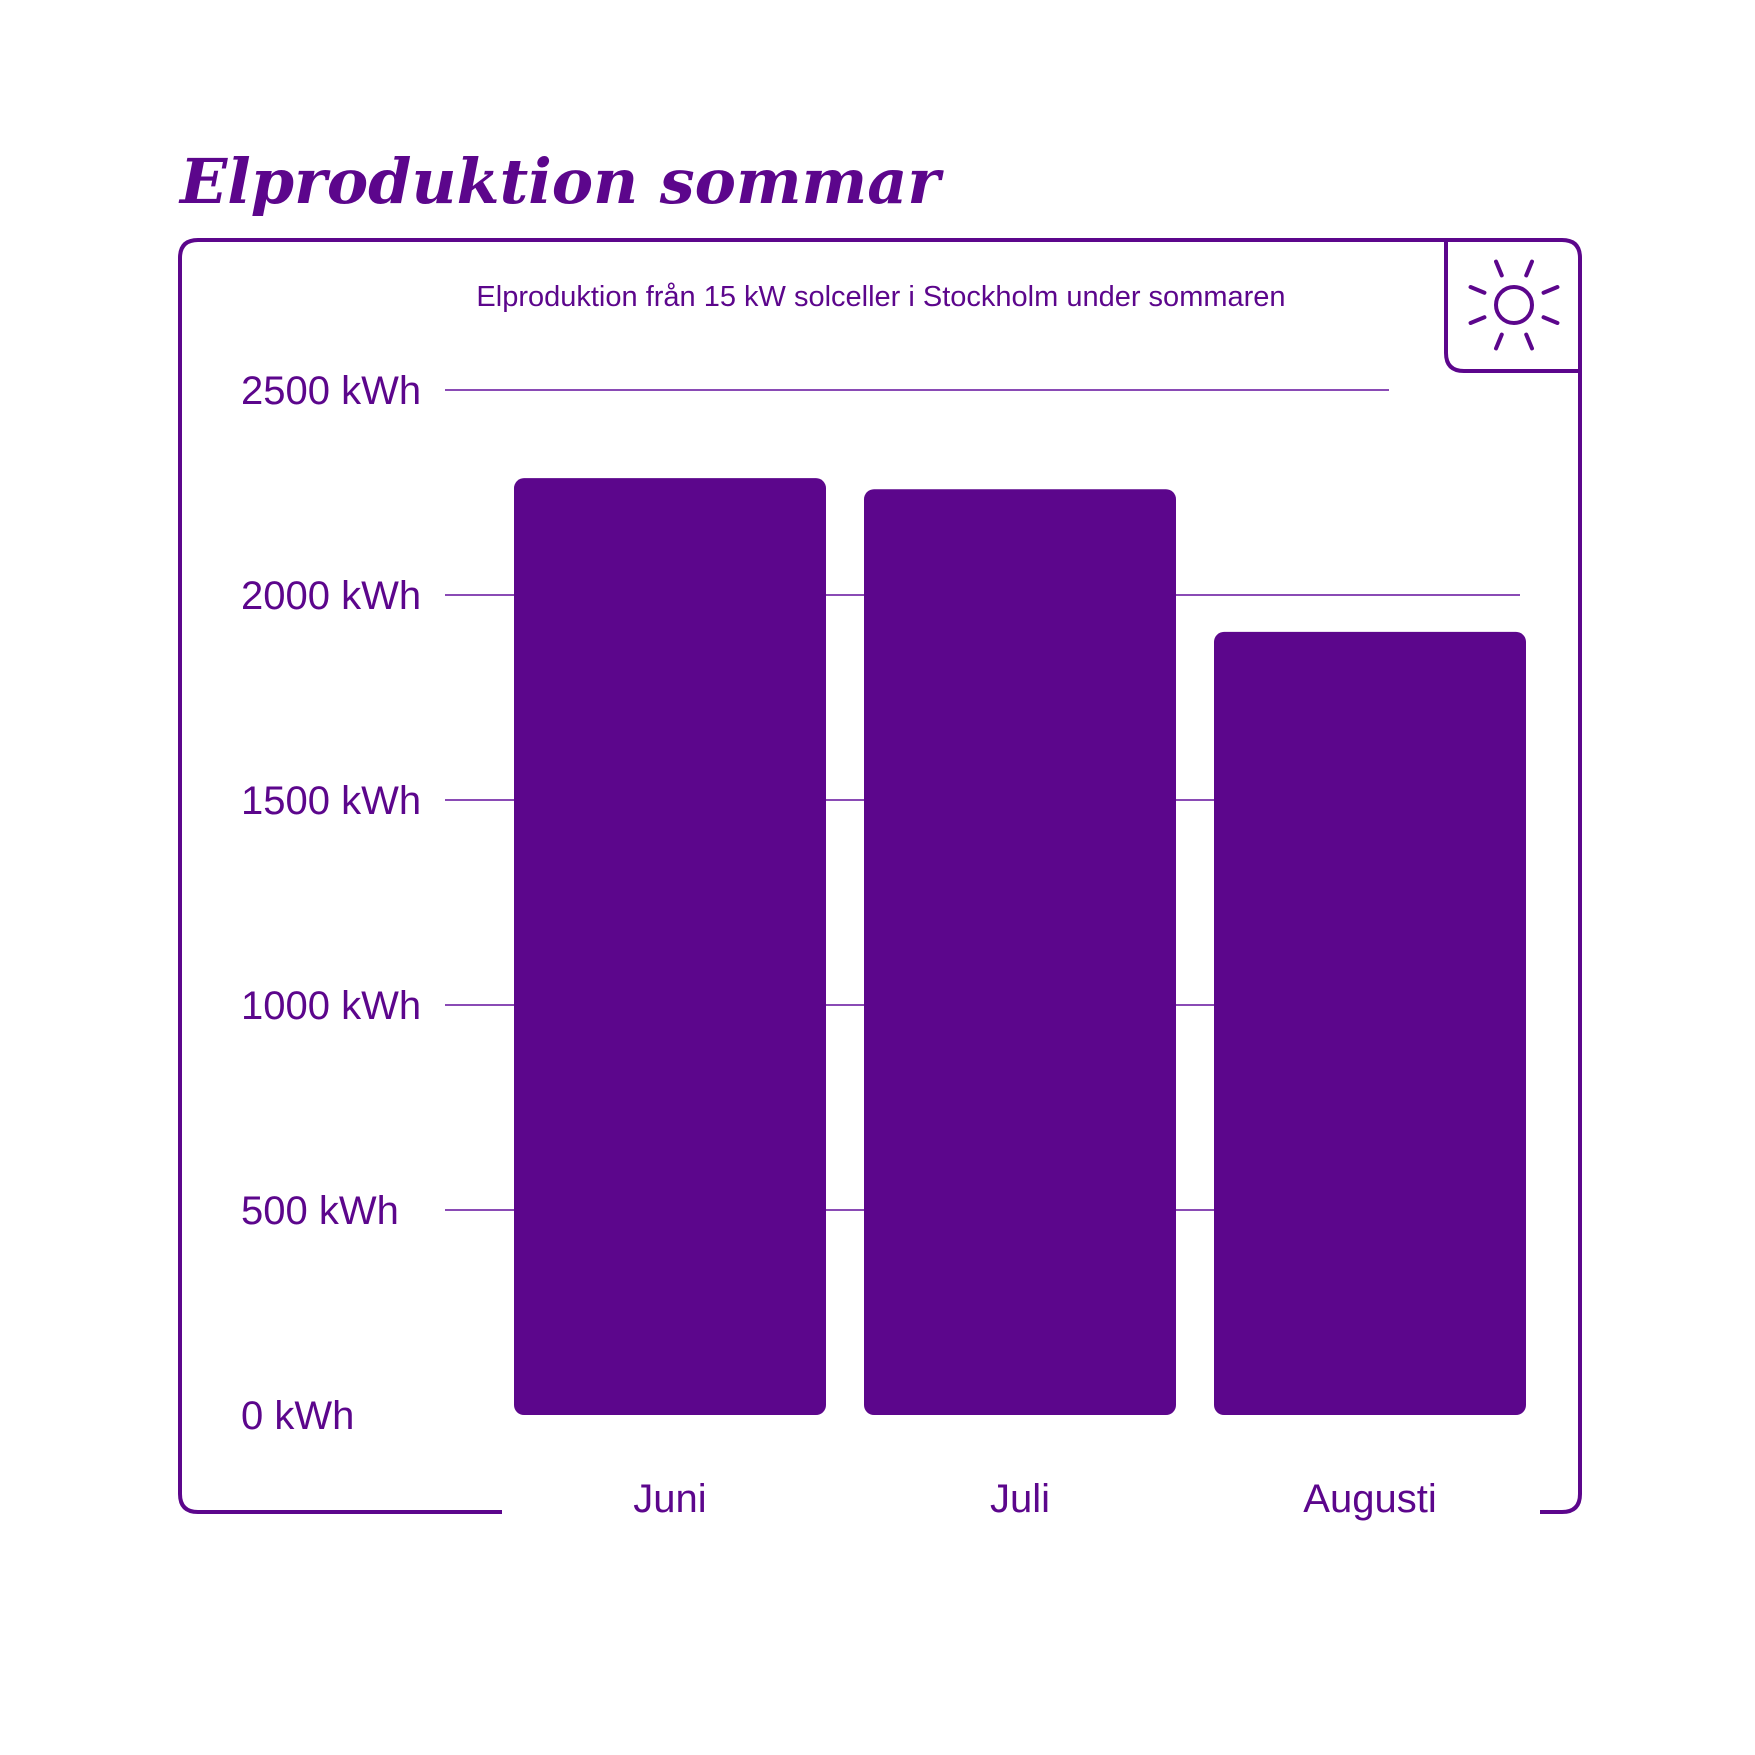 This screenshot has height=1755, width=1755. I want to click on x-tick-label: Augusti, so click(1369, 1499).